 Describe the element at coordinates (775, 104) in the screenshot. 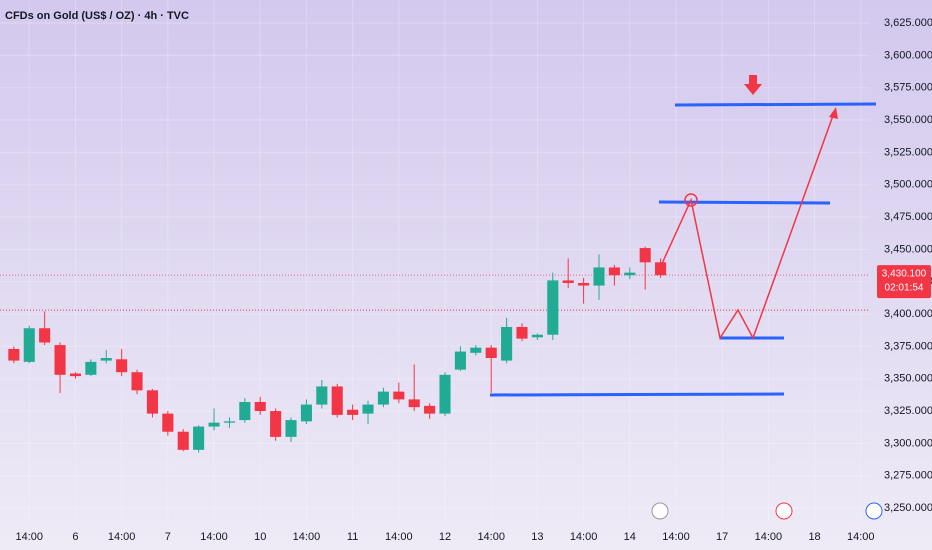

I see `resistance-line` at that location.